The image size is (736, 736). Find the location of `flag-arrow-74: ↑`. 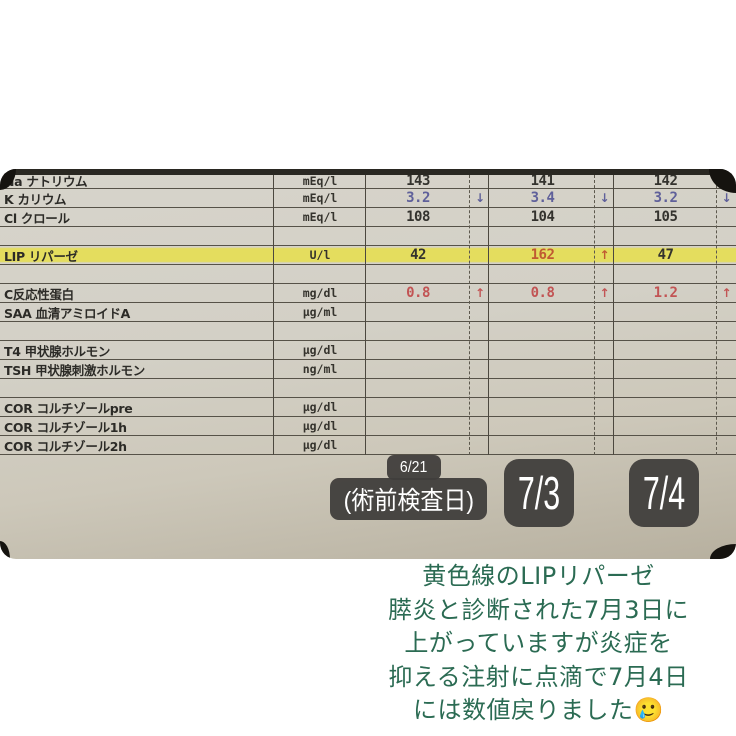

flag-arrow-74: ↑ is located at coordinates (726, 293).